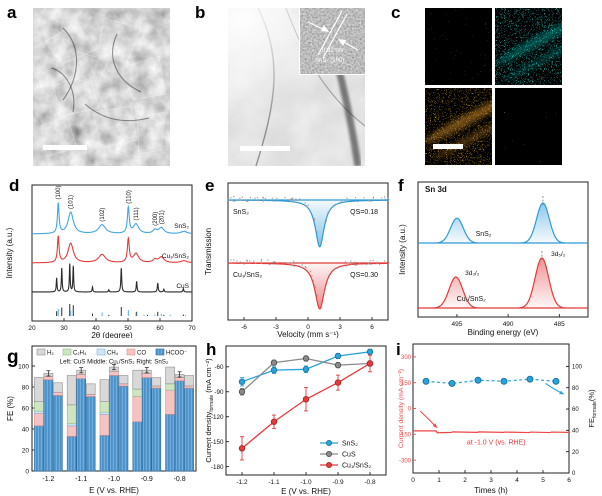 The width and height of the screenshot is (602, 496). I want to click on svg-text: SnS₂, so click(484, 234).